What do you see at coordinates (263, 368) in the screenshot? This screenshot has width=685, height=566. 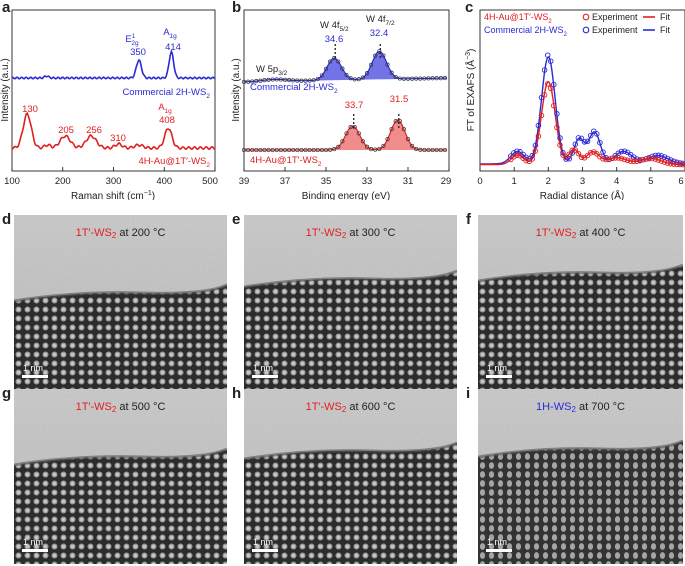 I see `scale-bar-label: 1 nm` at bounding box center [263, 368].